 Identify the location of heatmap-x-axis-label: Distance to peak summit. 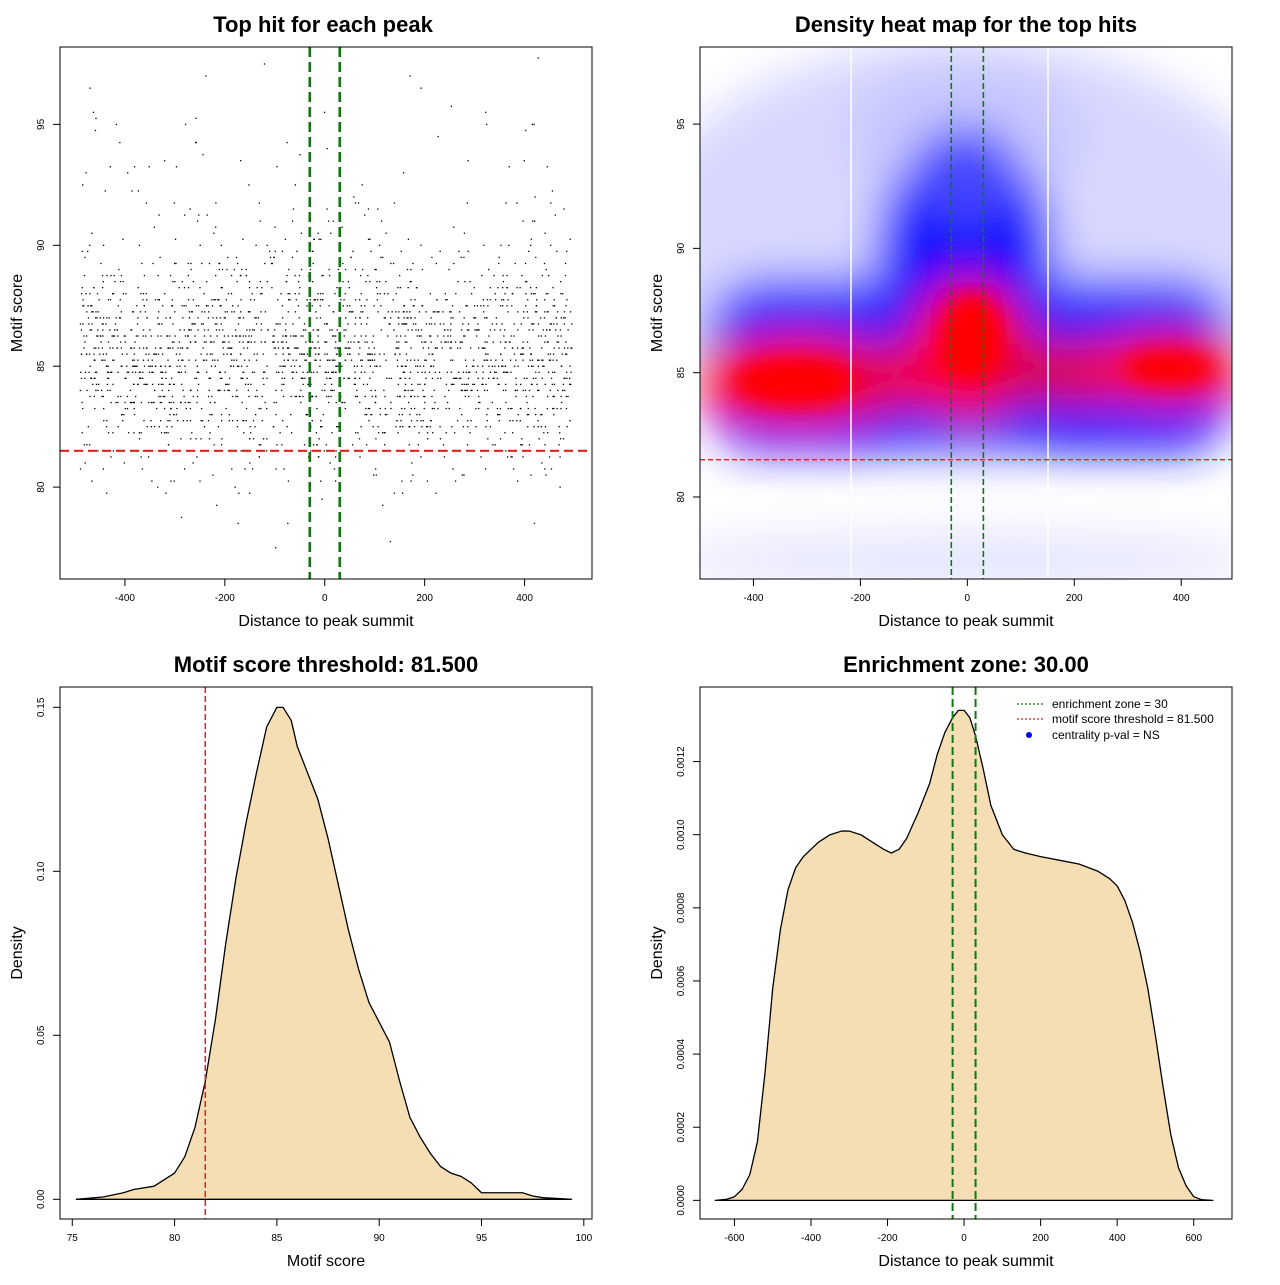
(966, 621).